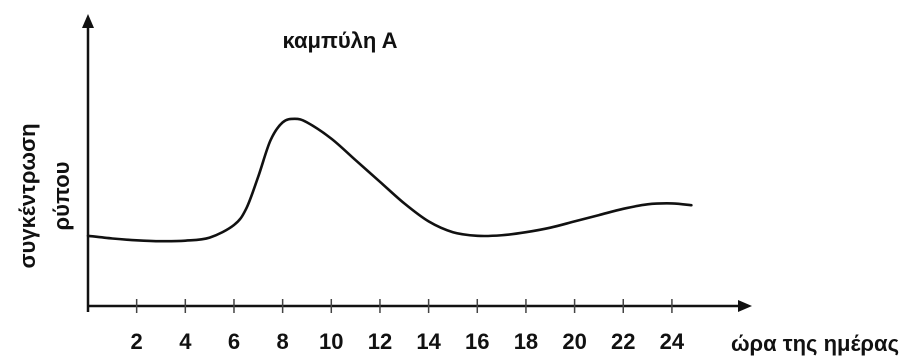 The width and height of the screenshot is (918, 356). Describe the element at coordinates (477, 341) in the screenshot. I see `x-tick-label-16: 16` at that location.